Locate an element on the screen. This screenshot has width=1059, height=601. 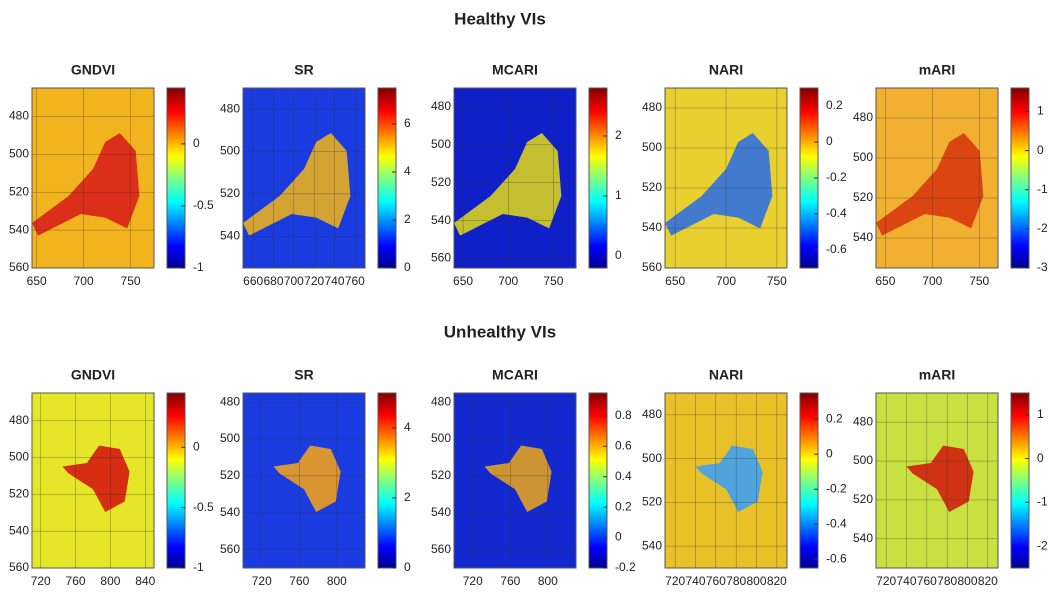
colorbar-tick-label: 1 is located at coordinates (618, 195).